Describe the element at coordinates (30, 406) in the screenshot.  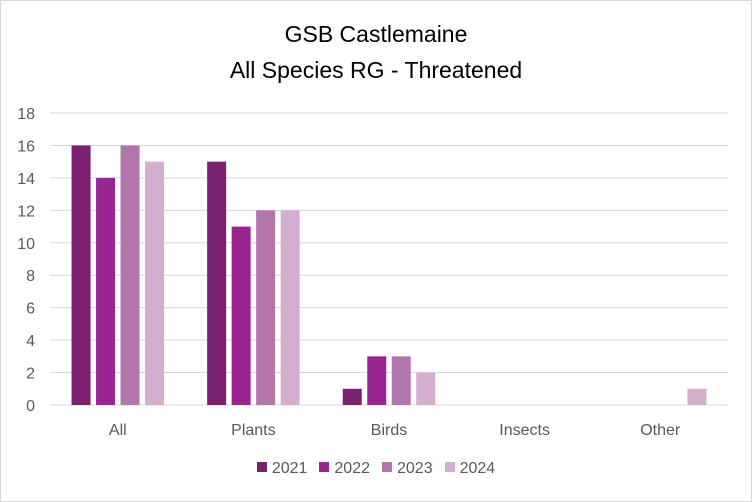
I see `y-tick-label: 0` at that location.